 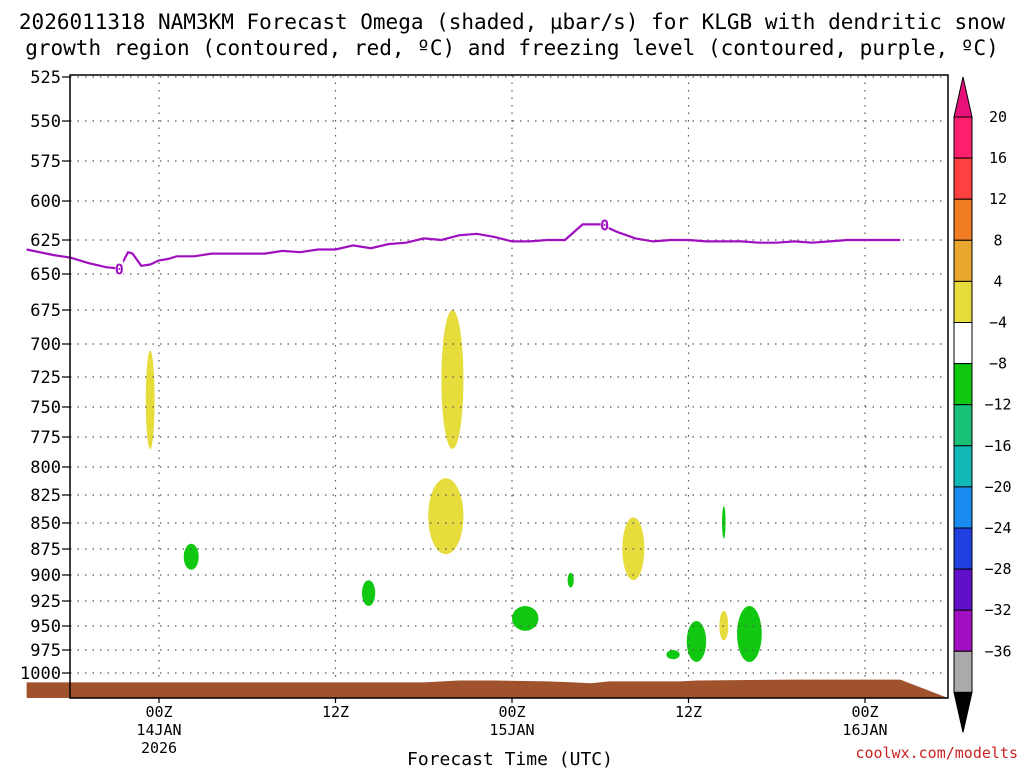 What do you see at coordinates (159, 748) in the screenshot?
I see `x-year-label-0: 2026` at bounding box center [159, 748].